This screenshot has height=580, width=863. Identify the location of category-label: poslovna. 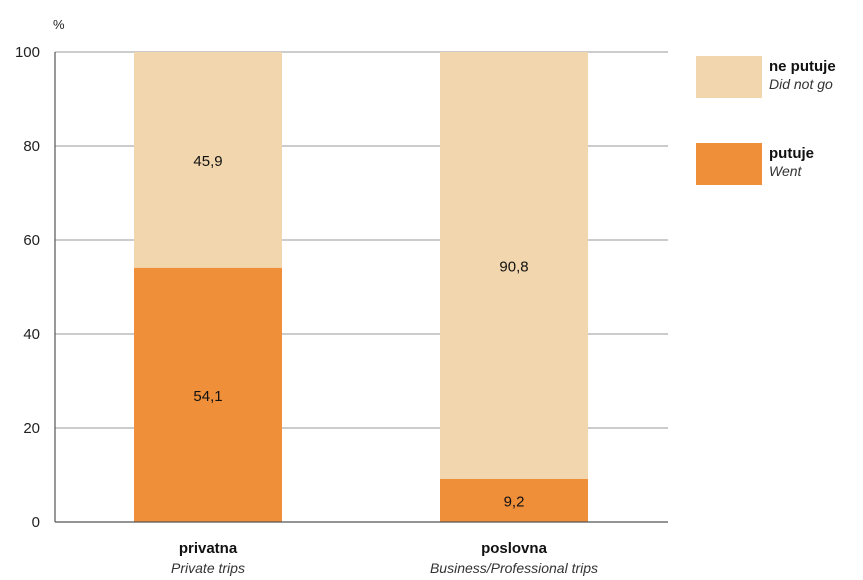
(514, 548).